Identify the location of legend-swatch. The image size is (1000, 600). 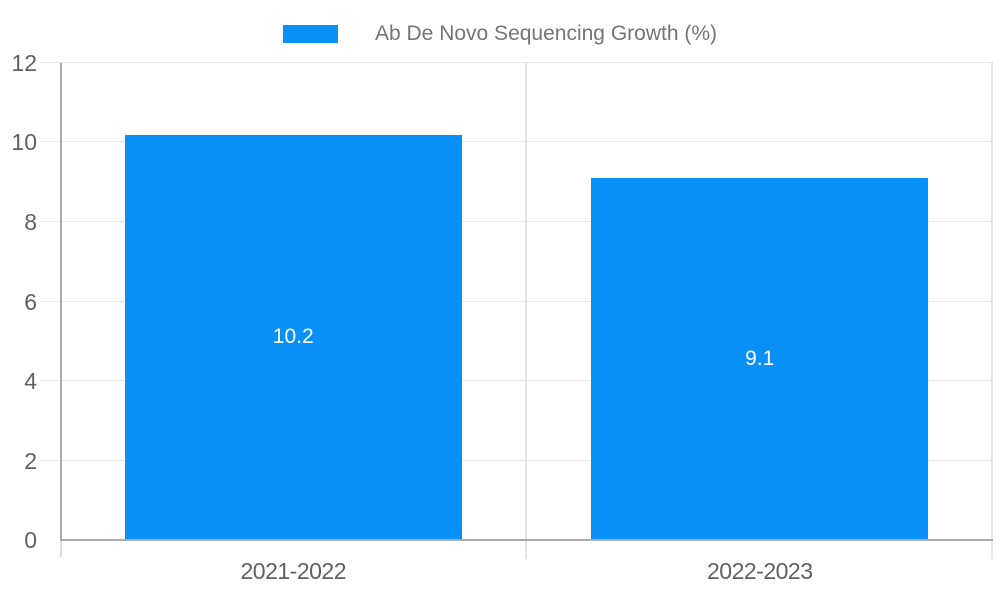
(310, 34).